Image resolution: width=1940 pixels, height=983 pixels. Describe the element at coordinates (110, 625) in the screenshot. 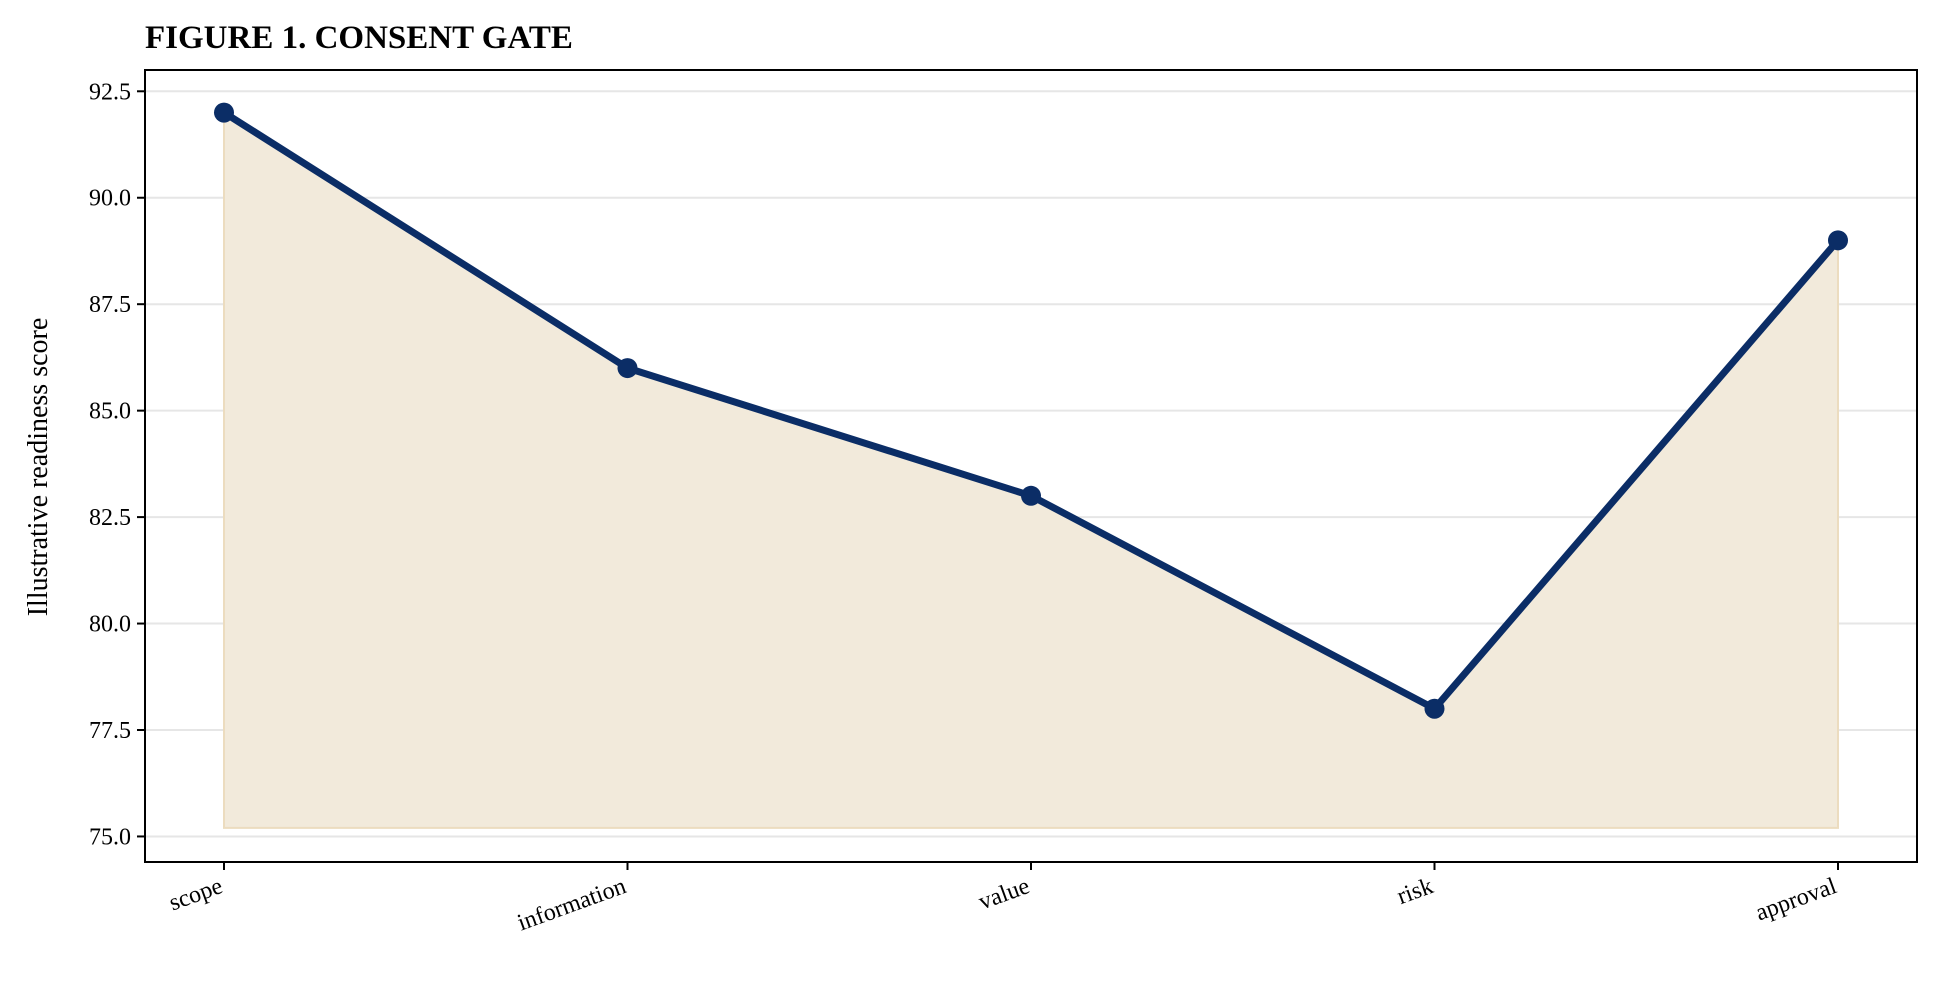

I see `y-tick-label: 80.0` at that location.